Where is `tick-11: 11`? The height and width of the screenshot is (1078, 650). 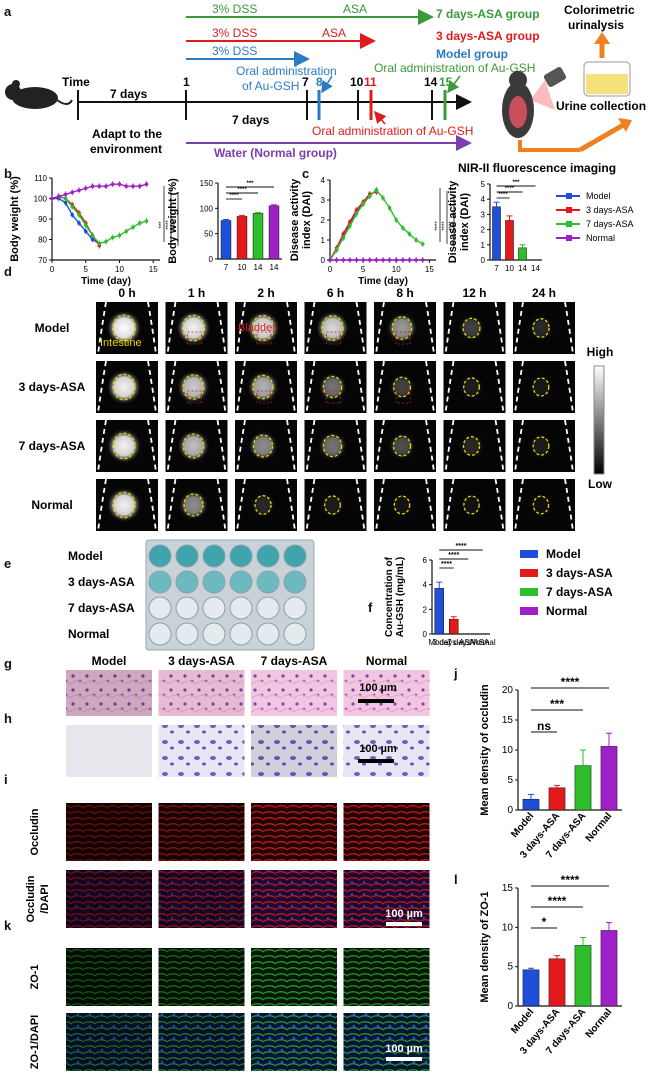 tick-11: 11 is located at coordinates (370, 82).